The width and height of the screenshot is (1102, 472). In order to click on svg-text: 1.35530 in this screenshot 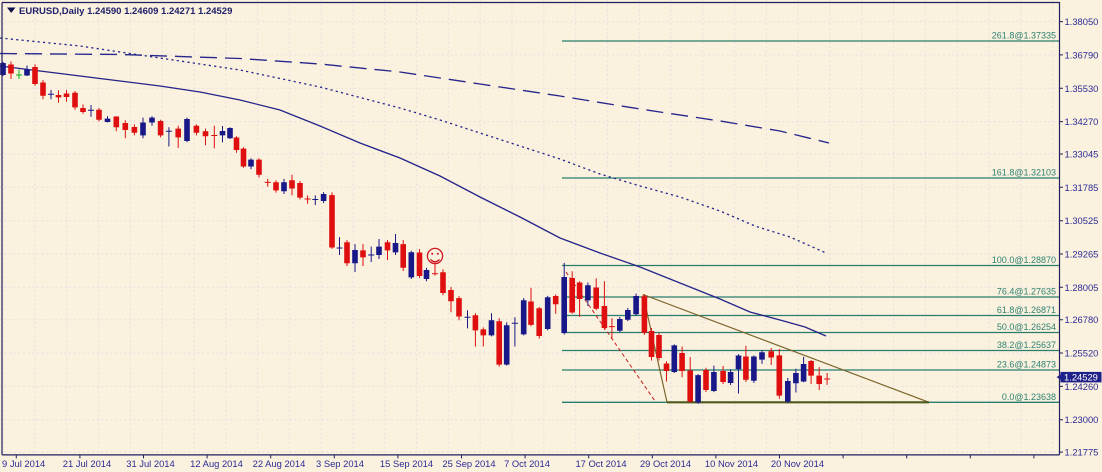, I will do `click(1082, 88)`.